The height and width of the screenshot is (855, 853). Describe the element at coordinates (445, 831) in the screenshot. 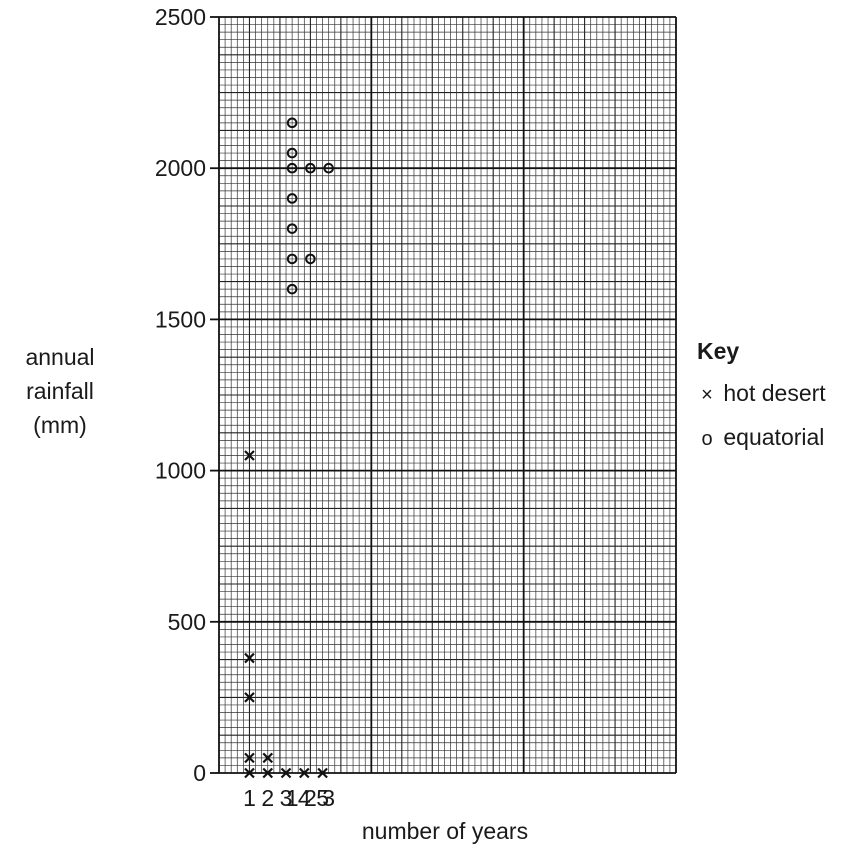

I see `x-axis-label: number of years` at that location.